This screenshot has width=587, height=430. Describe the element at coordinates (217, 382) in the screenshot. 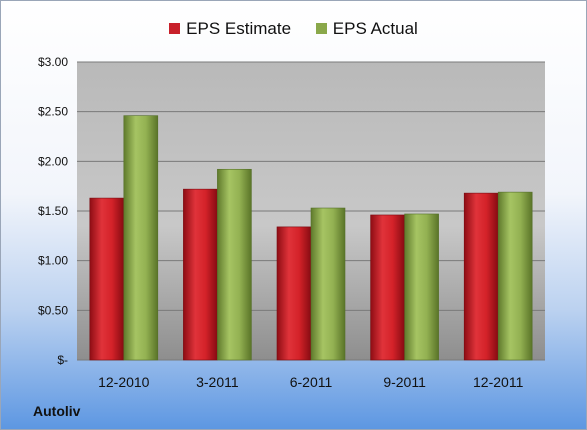

I see `x-tick-label: 3-2011` at that location.